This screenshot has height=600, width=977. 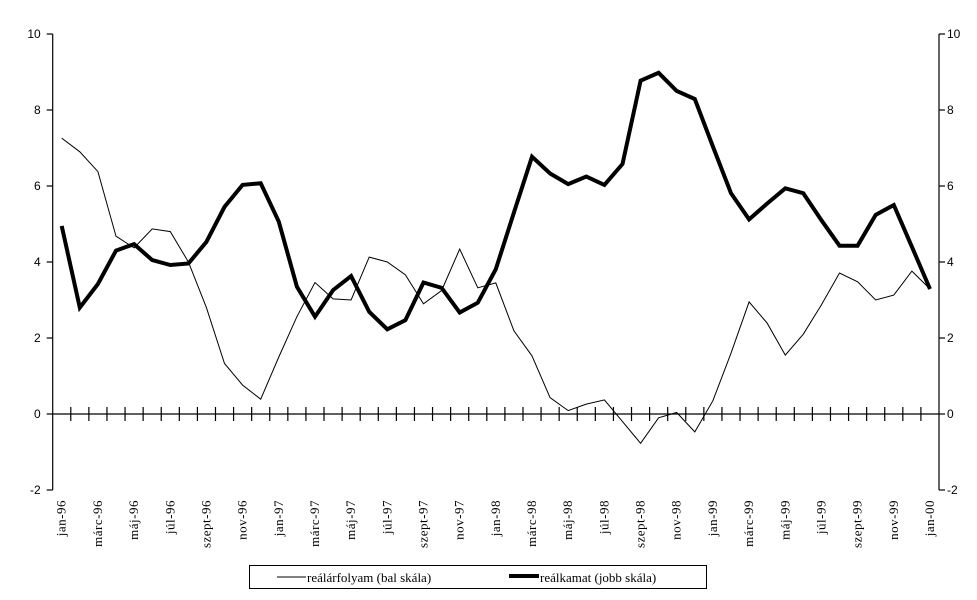 What do you see at coordinates (820, 517) in the screenshot?
I see `x-tick-label: júl-99` at bounding box center [820, 517].